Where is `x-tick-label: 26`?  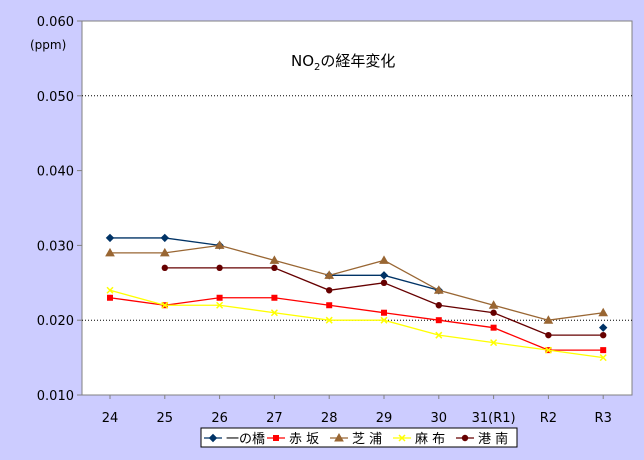
x-tick-label: 26 is located at coordinates (219, 418).